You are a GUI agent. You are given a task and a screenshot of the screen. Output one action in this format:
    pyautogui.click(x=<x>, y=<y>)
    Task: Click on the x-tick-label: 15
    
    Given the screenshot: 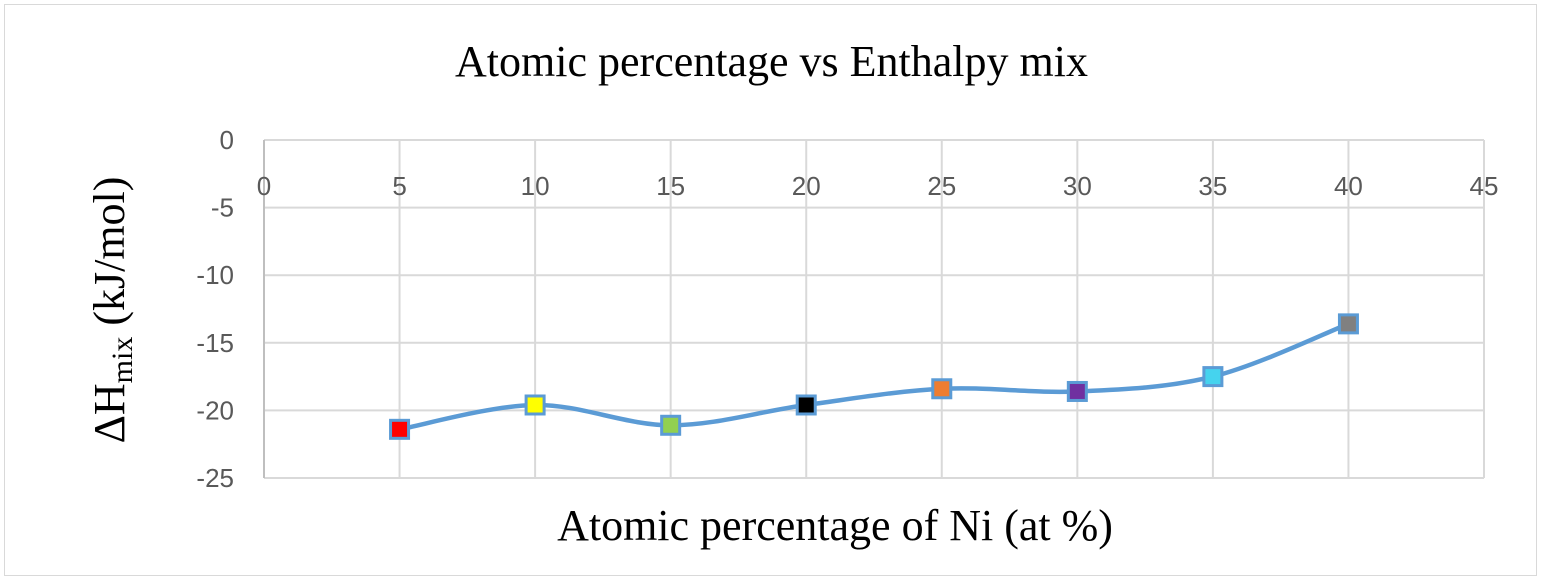 What is the action you would take?
    pyautogui.click(x=670, y=186)
    